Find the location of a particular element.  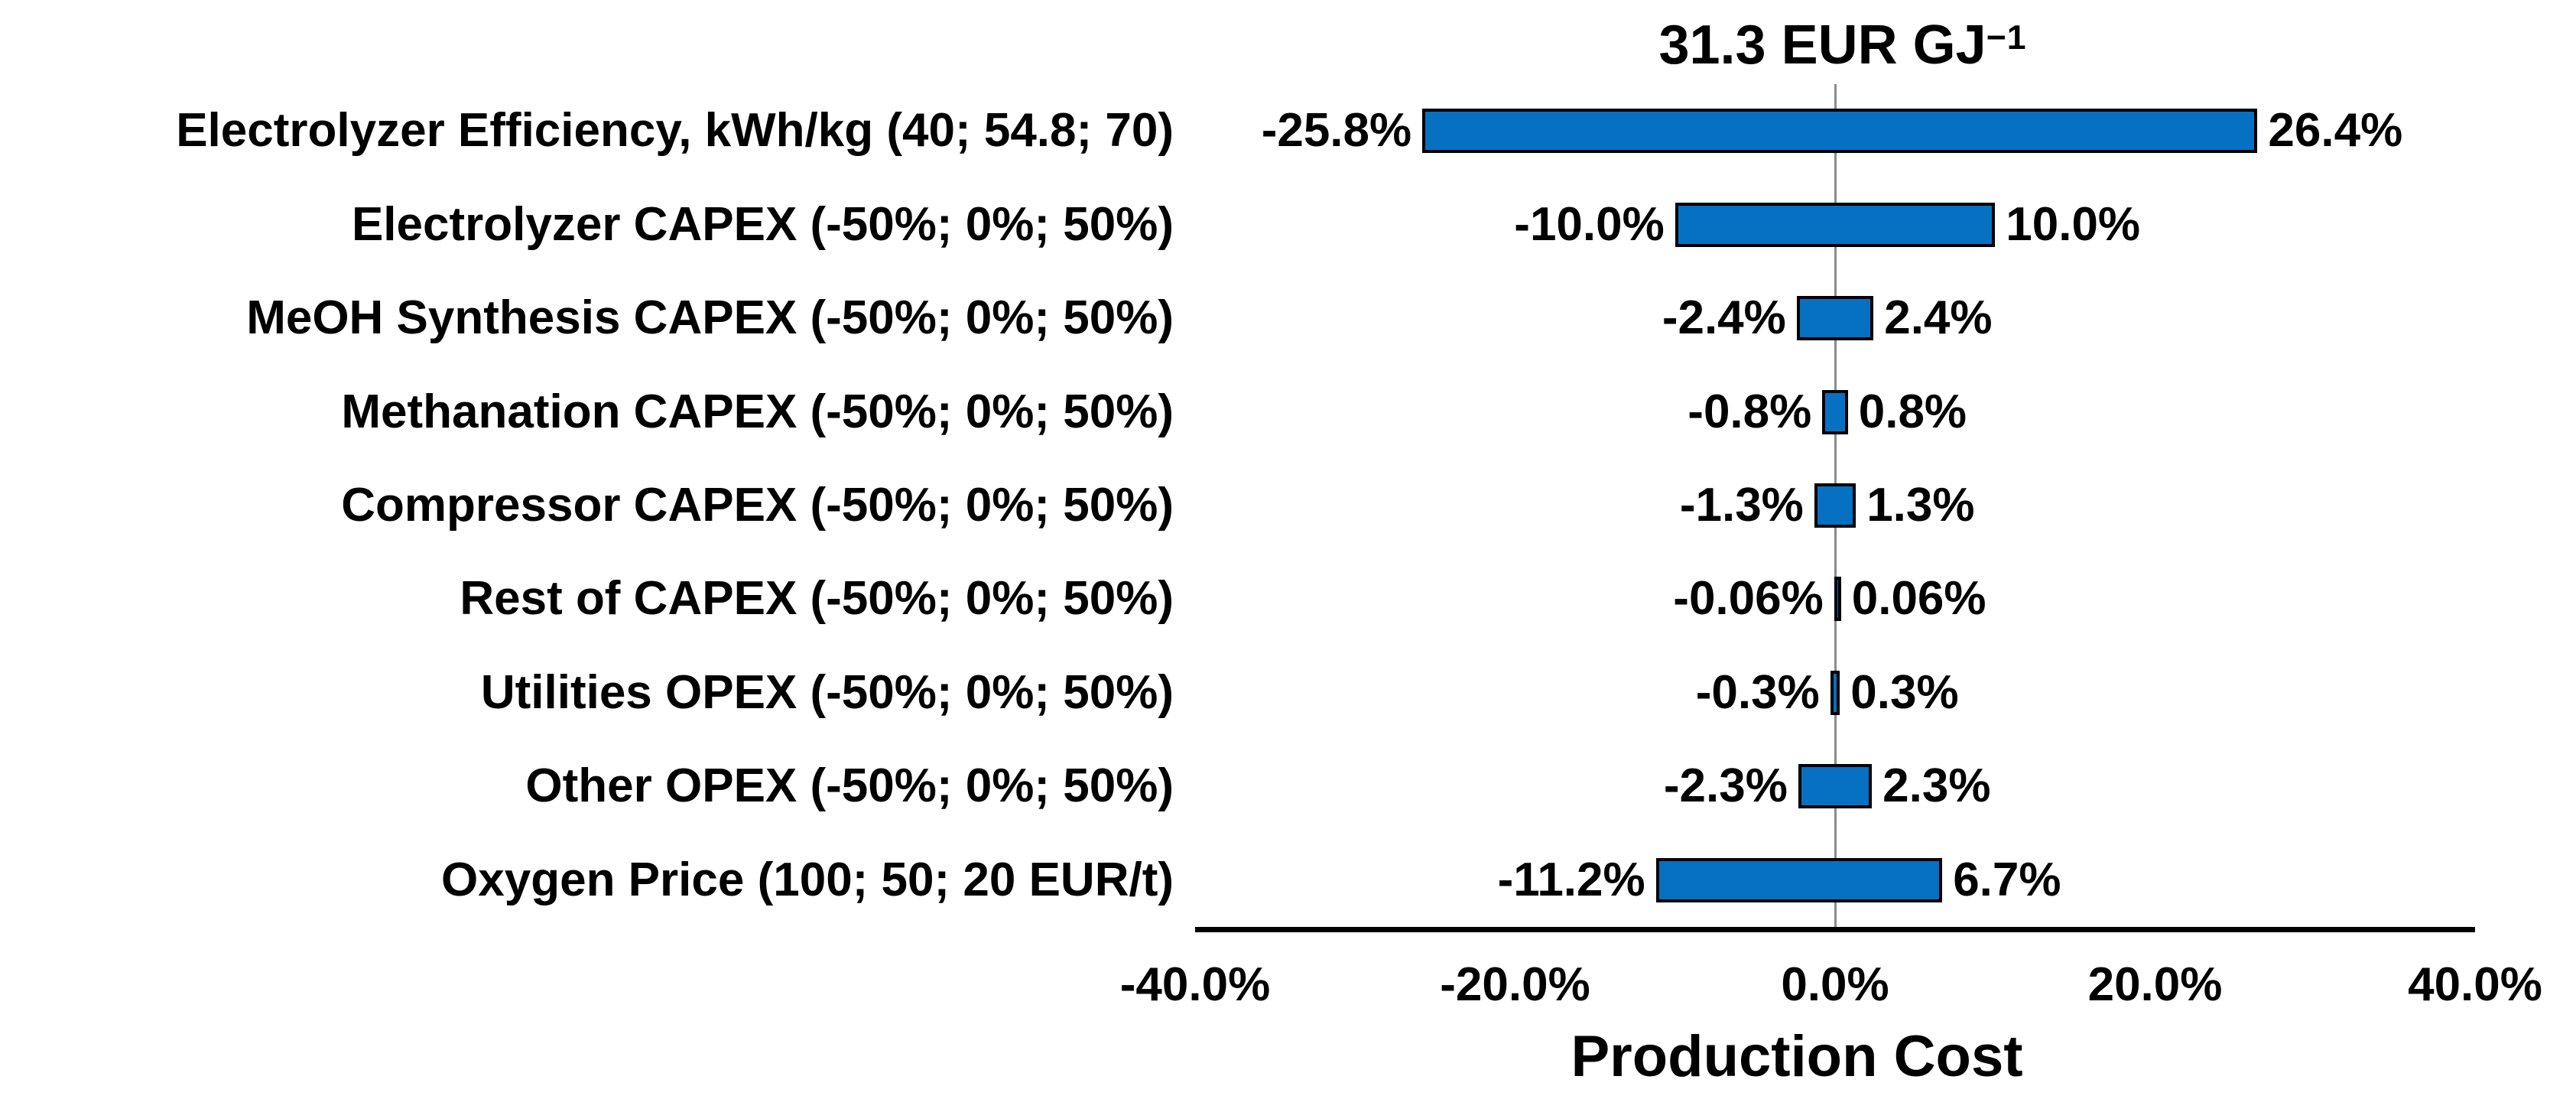

bar-high-value-label: 26.4% is located at coordinates (2335, 131).